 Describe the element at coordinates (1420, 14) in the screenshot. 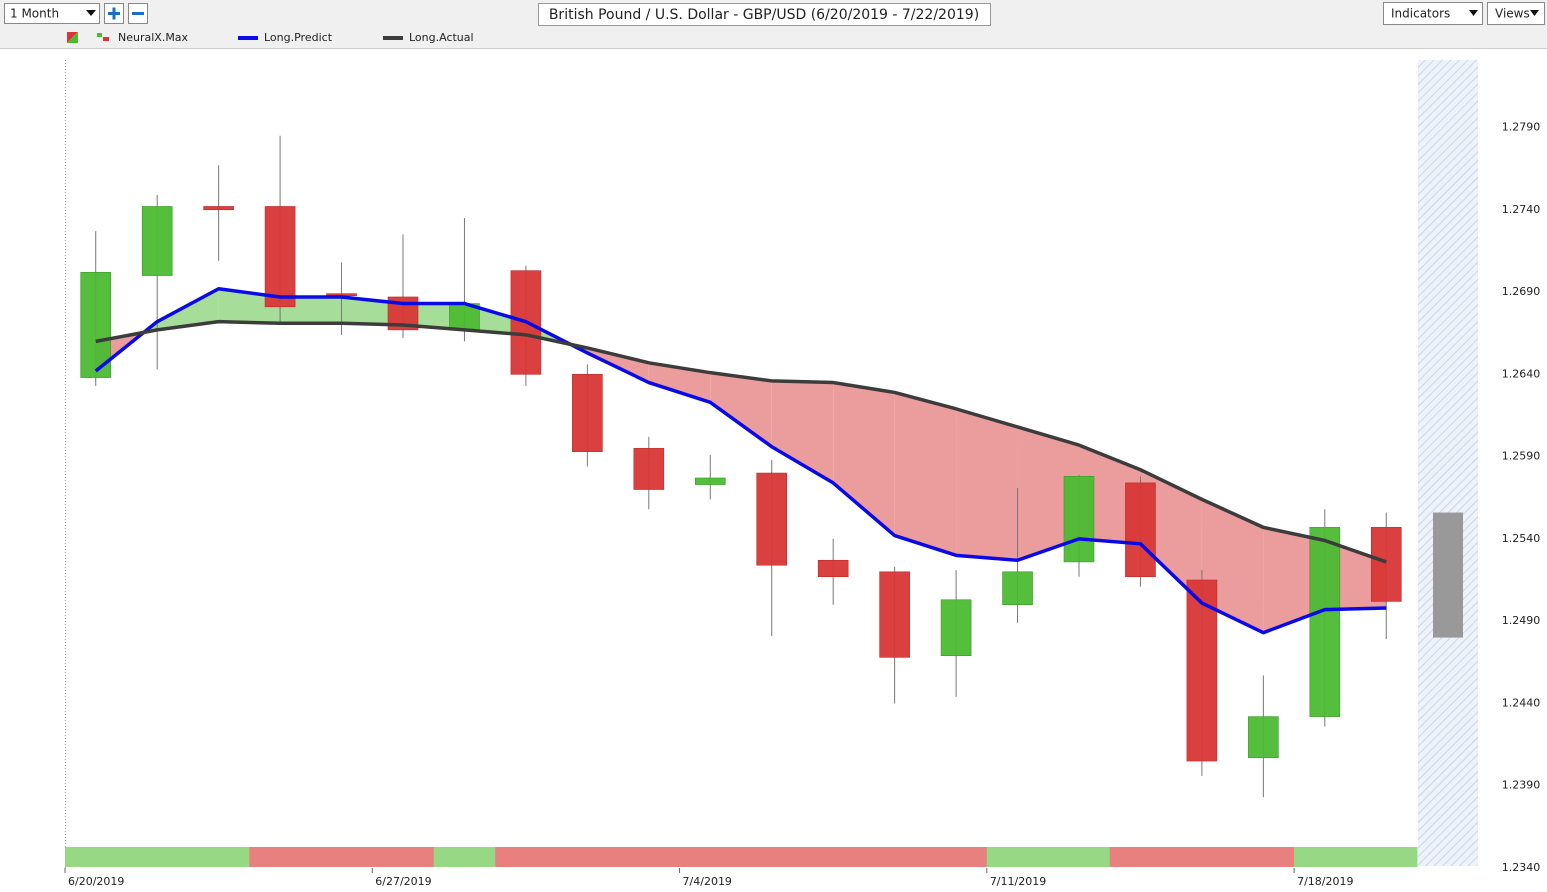

I see `indicators-label: Indicators` at that location.